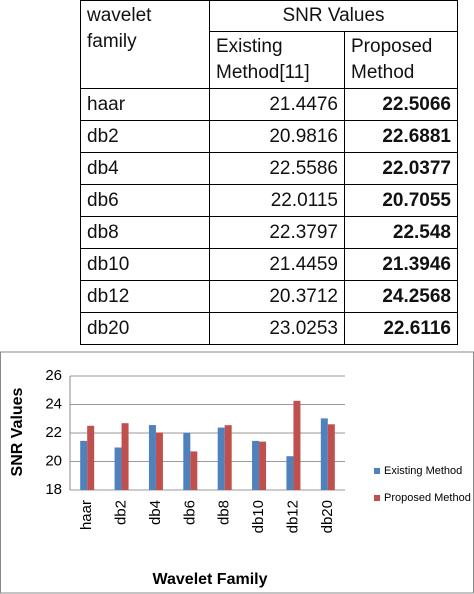  I want to click on table-cell: 22.5066, so click(401, 104).